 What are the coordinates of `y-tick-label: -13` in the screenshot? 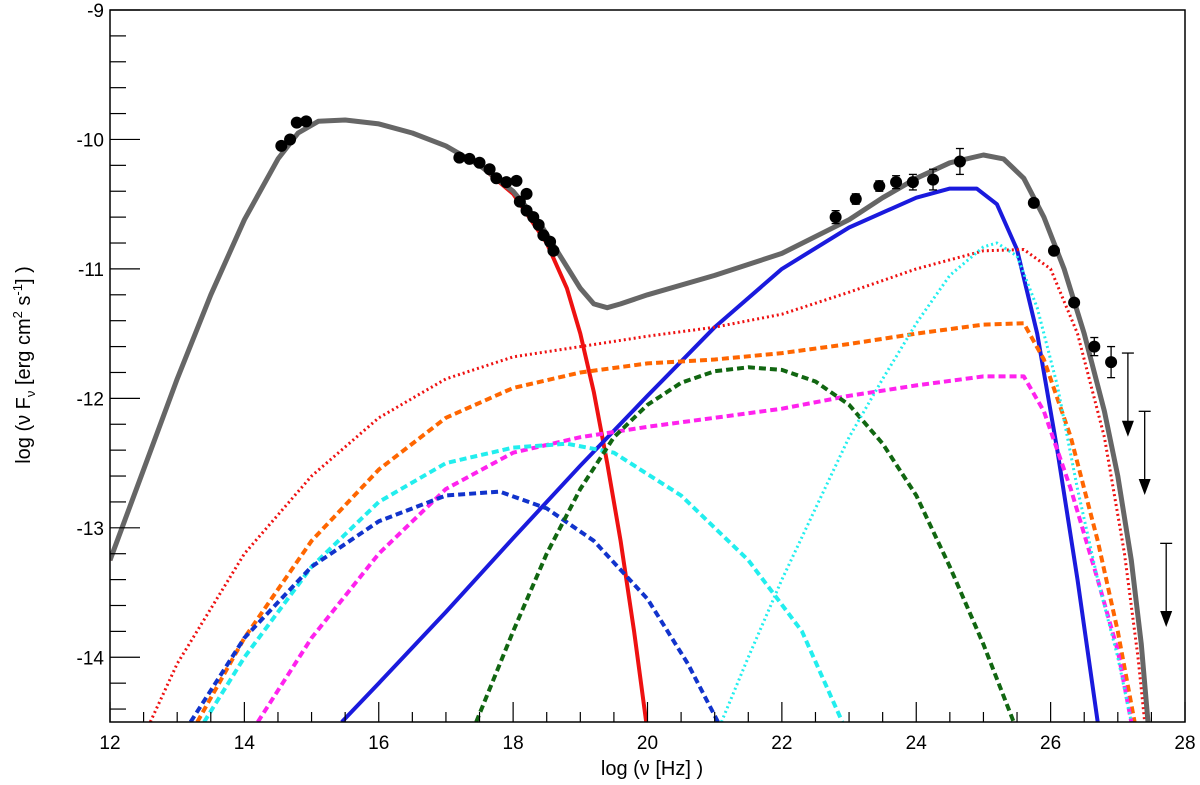 It's located at (90, 529).